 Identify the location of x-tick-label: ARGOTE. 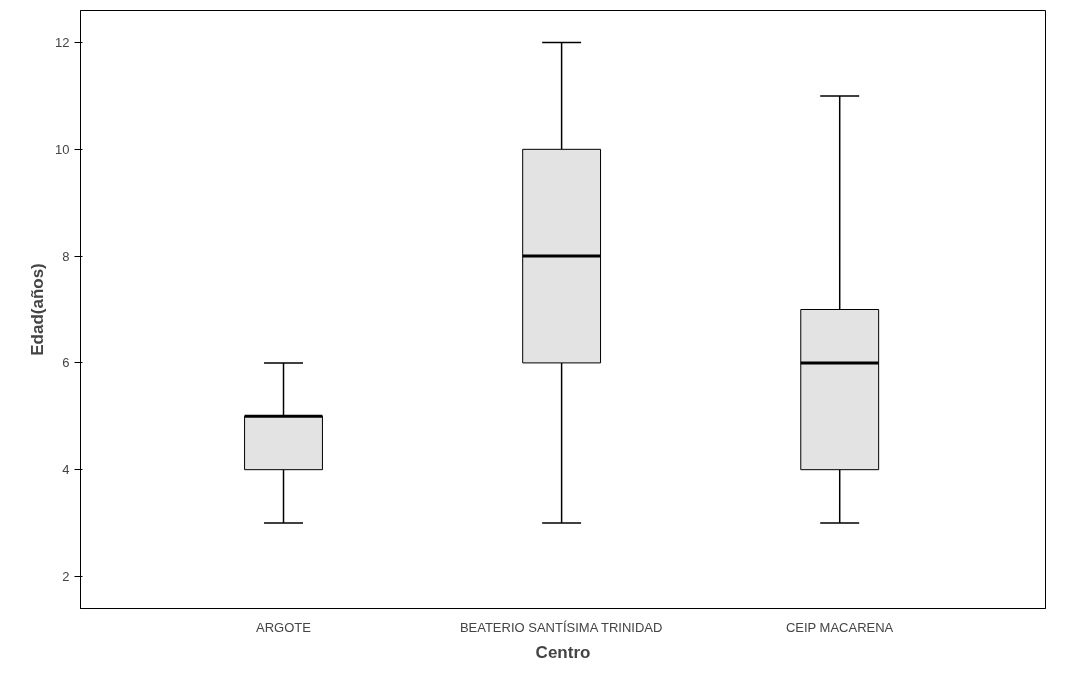
(284, 627).